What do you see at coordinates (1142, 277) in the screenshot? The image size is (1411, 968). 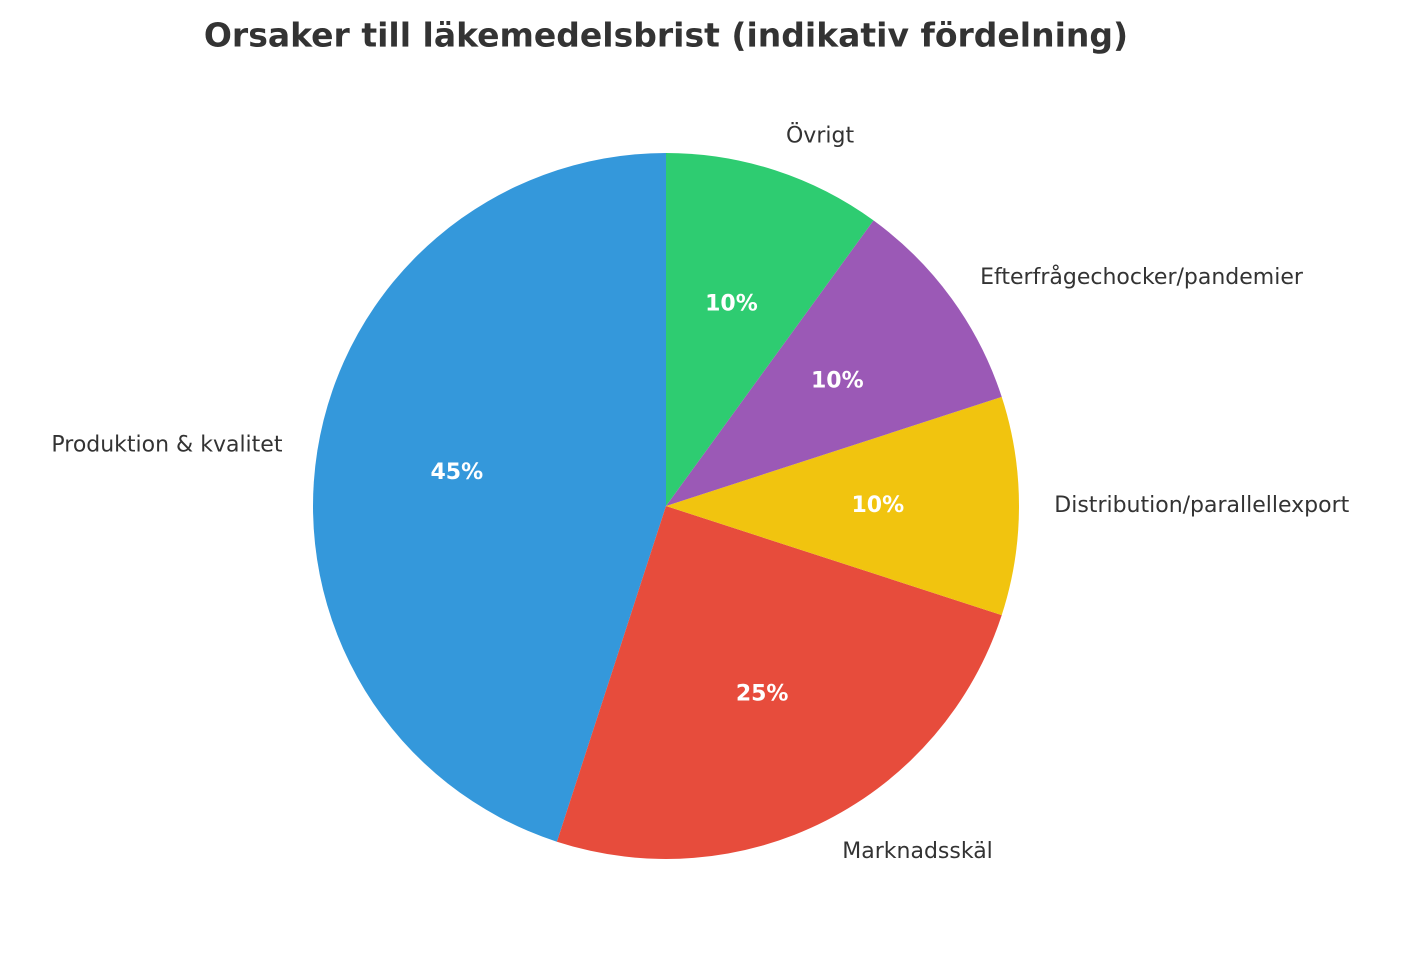 I see `slice-label: Efterfrågechocker/pandemier` at bounding box center [1142, 277].